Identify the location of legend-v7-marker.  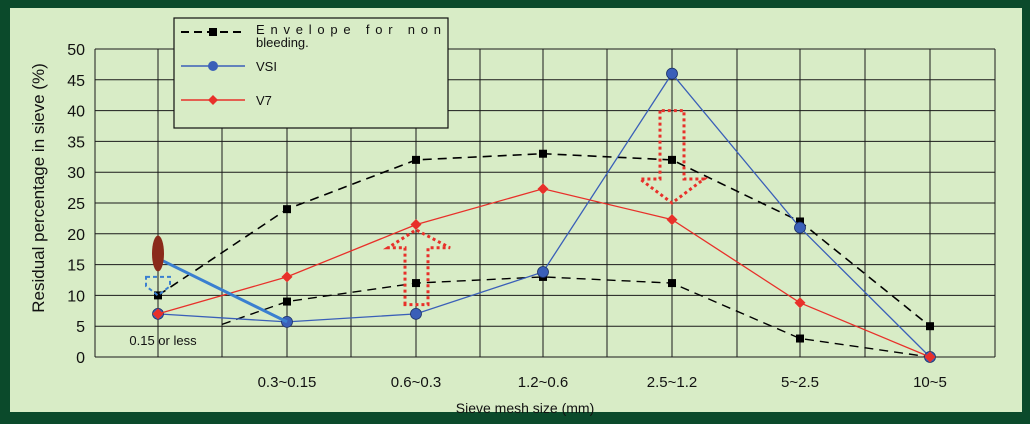
(213, 100).